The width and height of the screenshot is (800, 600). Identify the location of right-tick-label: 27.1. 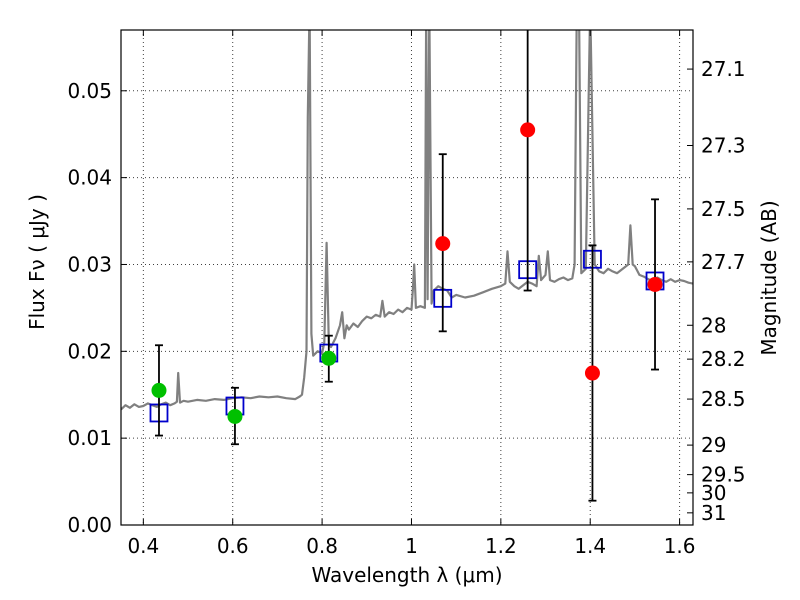
(723, 69).